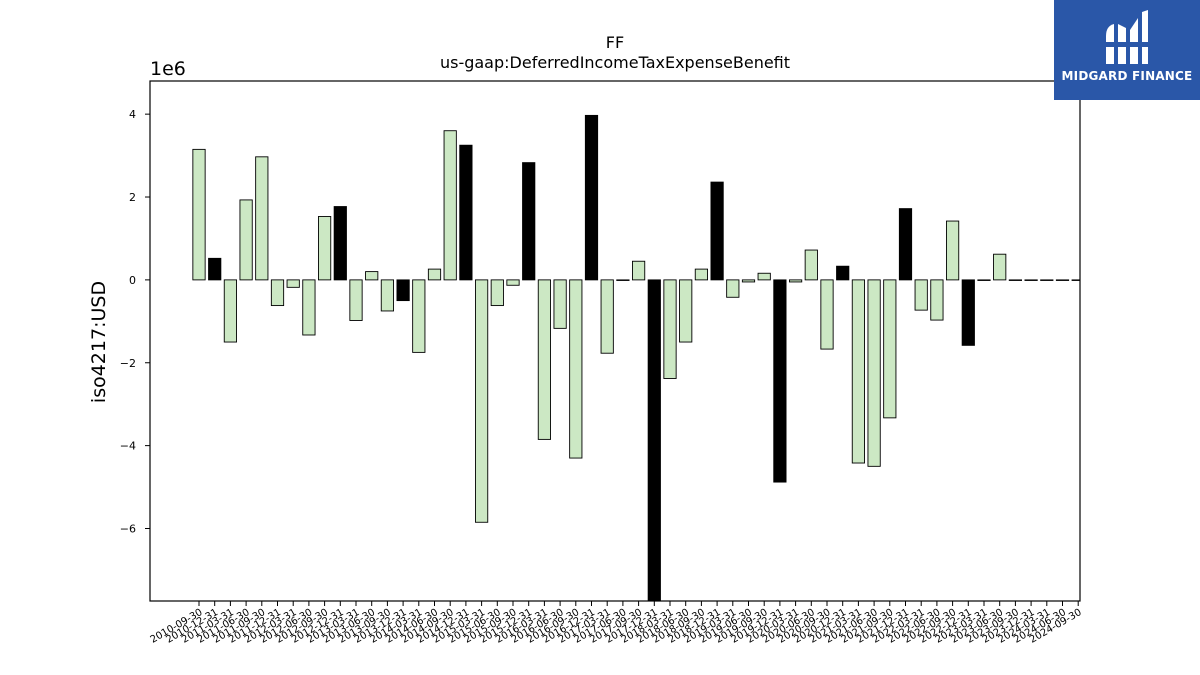 This screenshot has height=675, width=1200. What do you see at coordinates (1127, 76) in the screenshot?
I see `logo-text: MIDGARD FINANCE` at bounding box center [1127, 76].